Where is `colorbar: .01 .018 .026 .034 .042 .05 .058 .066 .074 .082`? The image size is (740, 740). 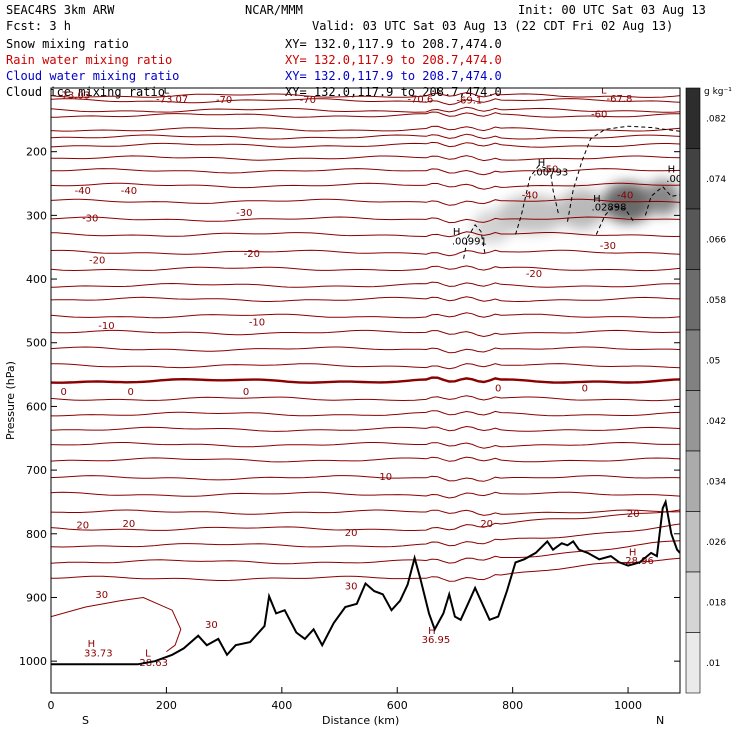 colorbar: .01 .018 .026 .034 .042 .05 .058 .066 .074 .082 is located at coordinates (705, 390).